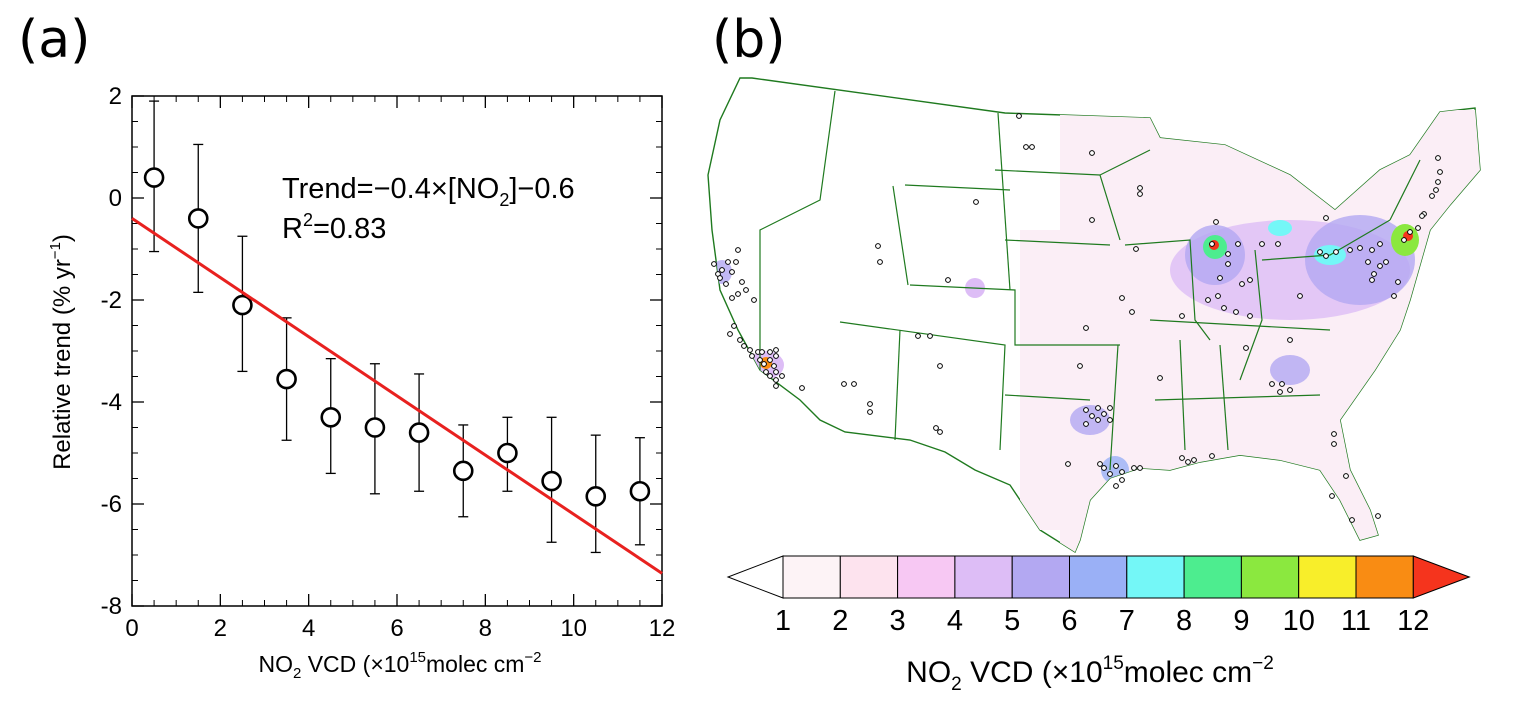 The width and height of the screenshot is (1514, 709). What do you see at coordinates (111, 300) in the screenshot?
I see `y-tick-label: -2` at bounding box center [111, 300].